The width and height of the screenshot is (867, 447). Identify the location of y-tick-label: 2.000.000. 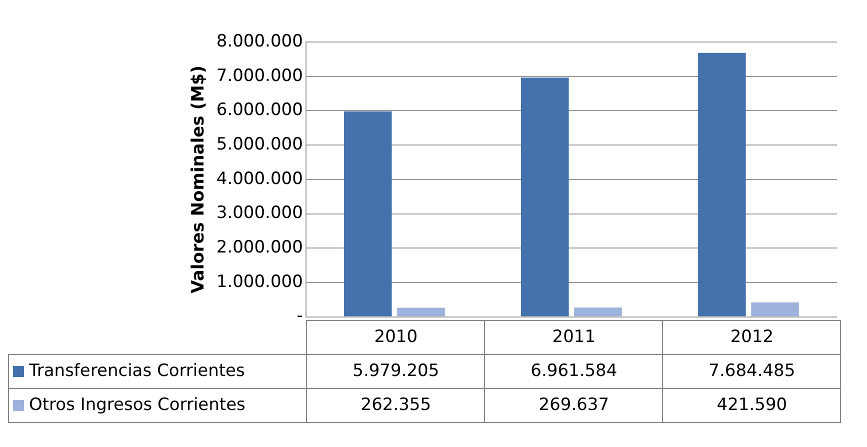
(259, 248).